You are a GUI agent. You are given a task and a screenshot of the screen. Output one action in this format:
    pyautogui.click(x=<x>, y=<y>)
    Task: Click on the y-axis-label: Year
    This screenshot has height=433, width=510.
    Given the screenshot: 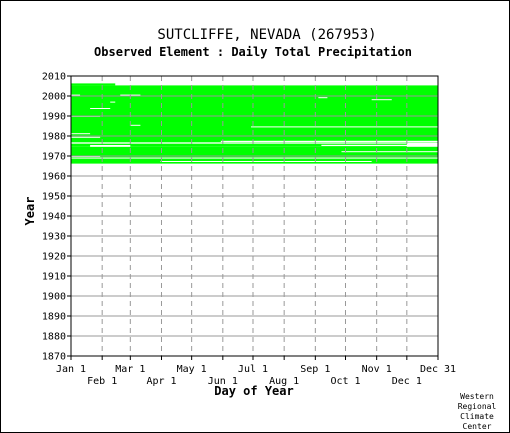 What is the action you would take?
    pyautogui.click(x=30, y=211)
    